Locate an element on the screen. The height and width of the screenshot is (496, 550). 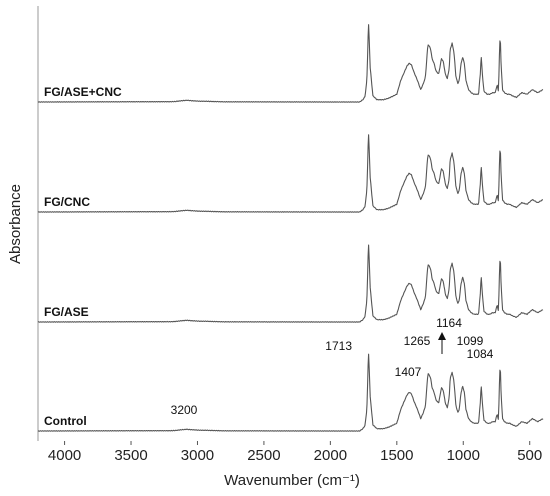
x-tick-label: 2000 is located at coordinates (330, 455).